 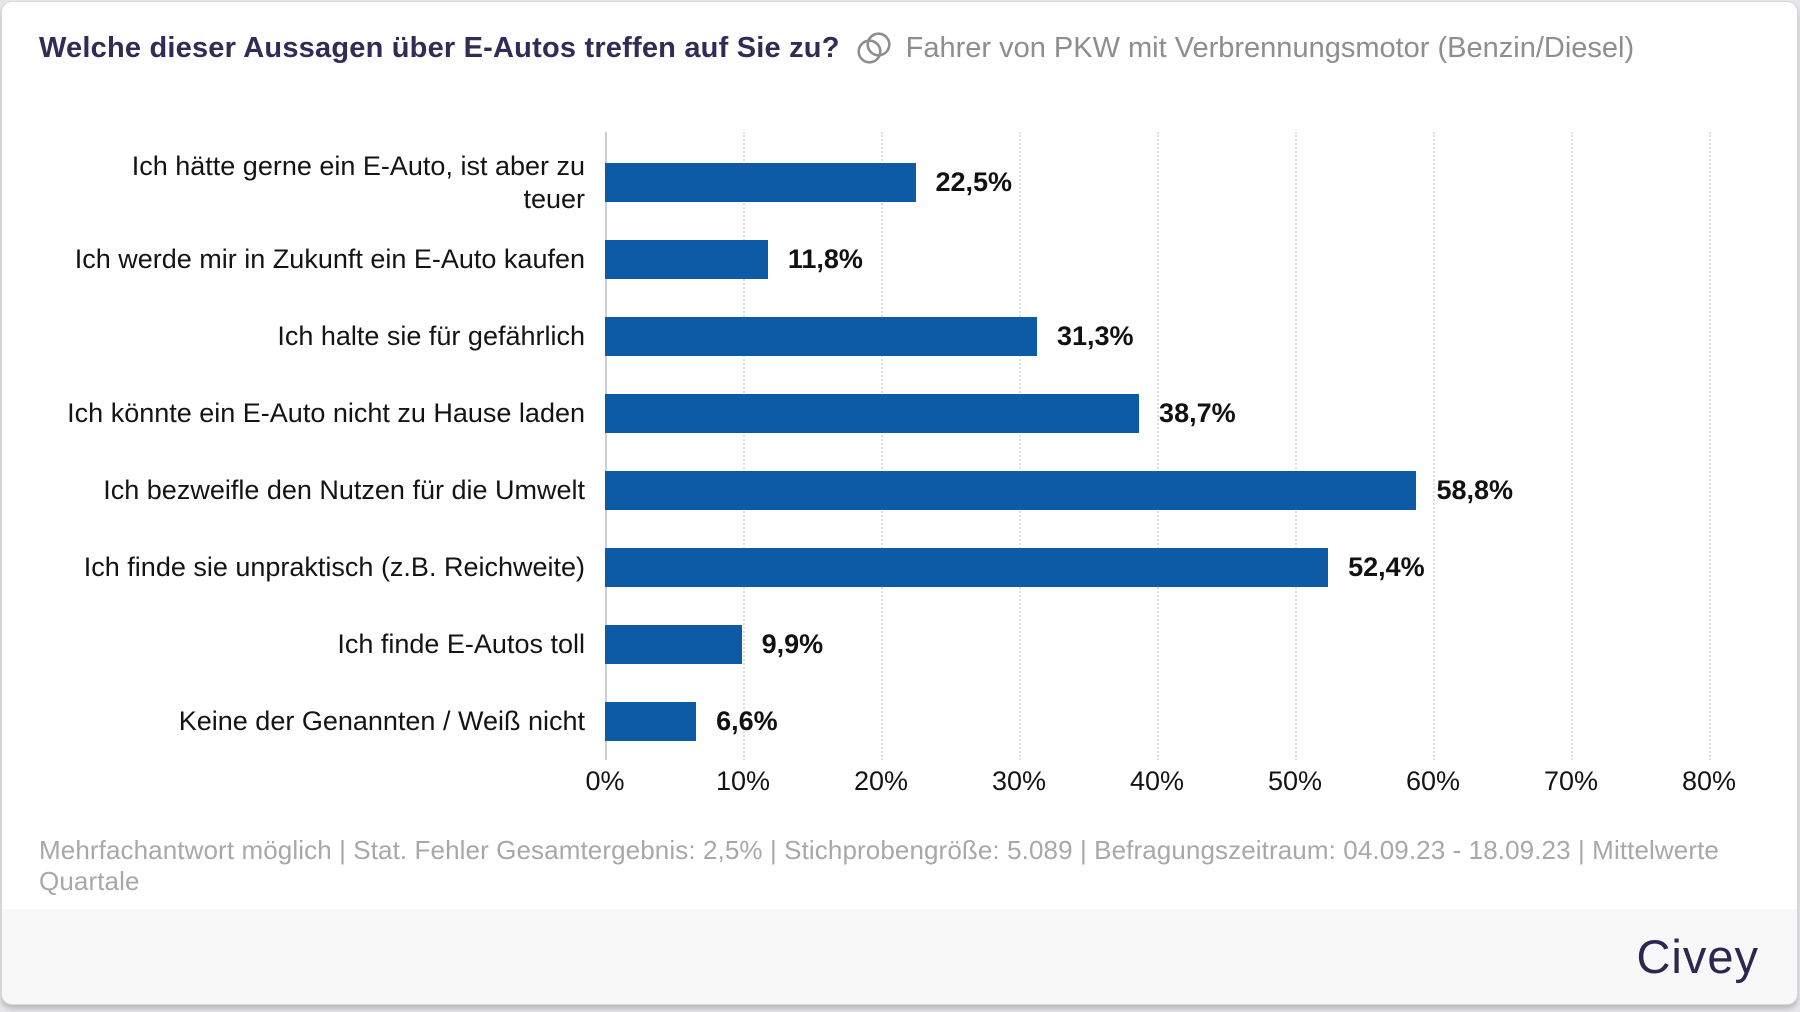 I want to click on value-label: 52,4%, so click(x=1386, y=567).